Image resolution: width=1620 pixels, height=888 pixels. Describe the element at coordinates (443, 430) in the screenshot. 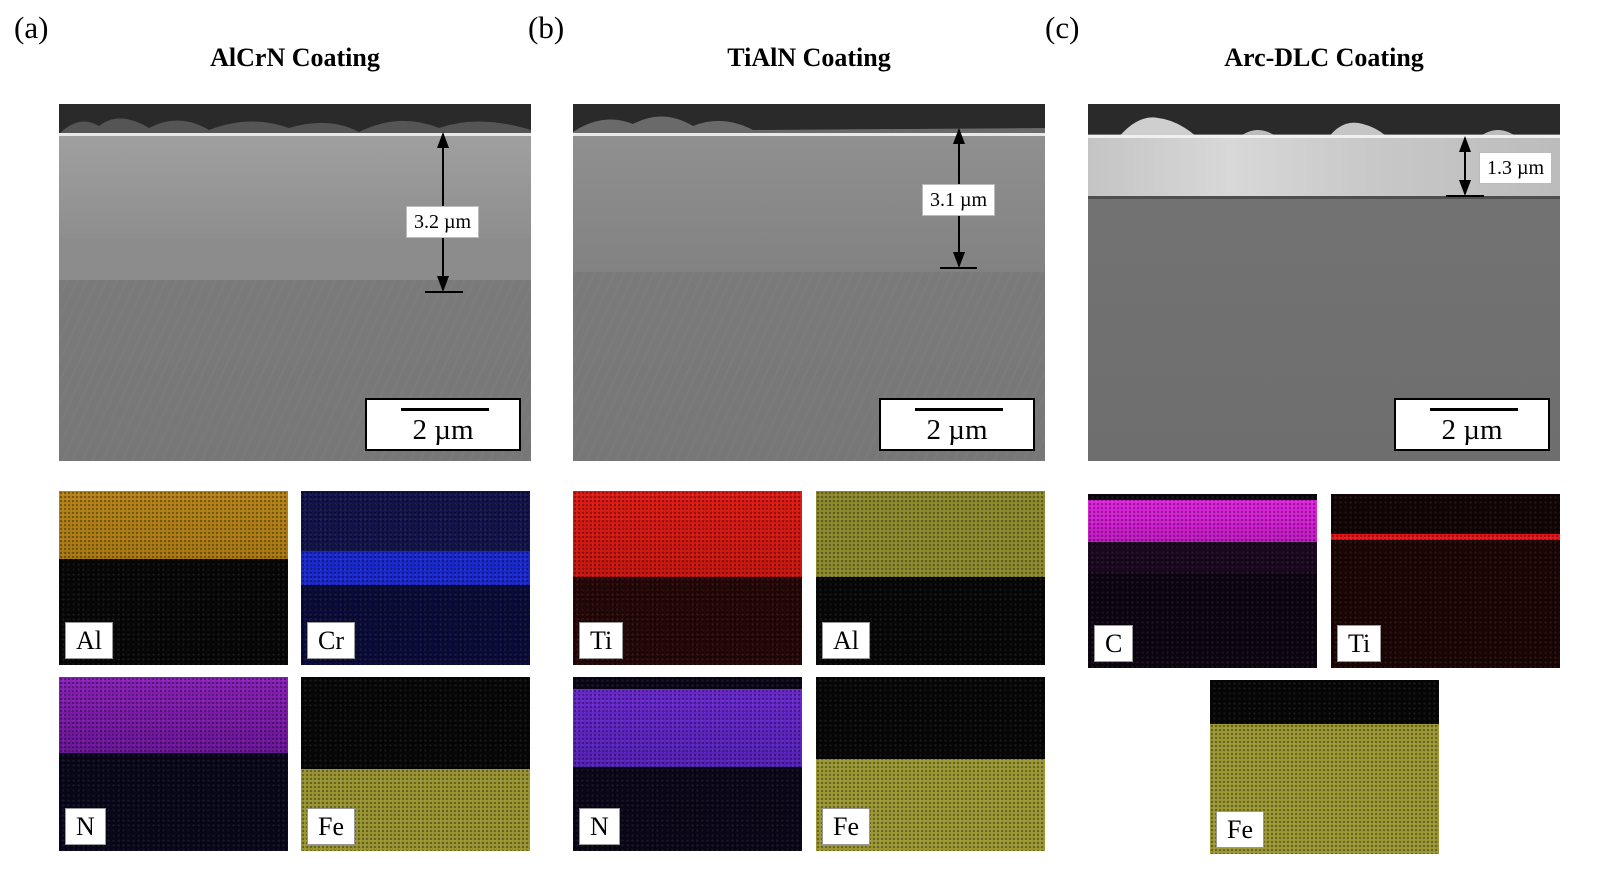

I see `scale-label-alcrn: 2 µm` at that location.